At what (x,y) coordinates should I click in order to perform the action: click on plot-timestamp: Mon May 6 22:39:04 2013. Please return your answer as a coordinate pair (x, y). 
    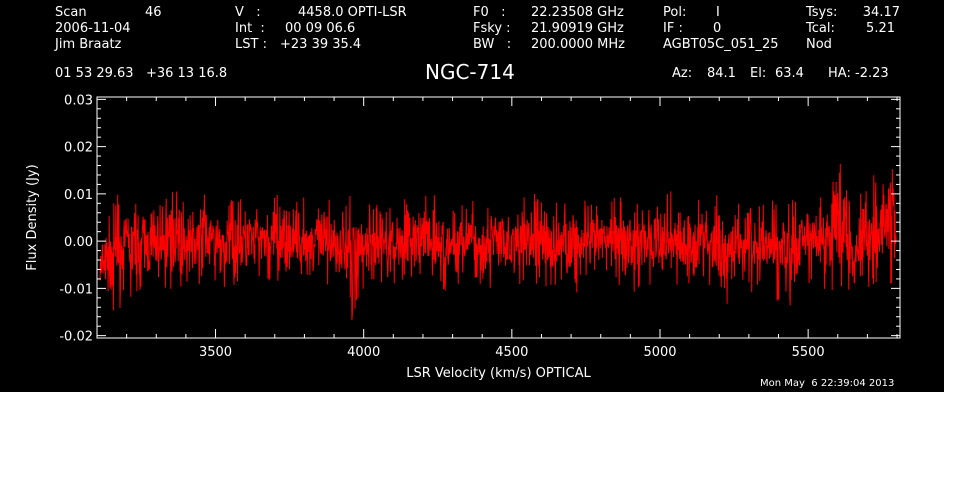
    Looking at the image, I should click on (827, 383).